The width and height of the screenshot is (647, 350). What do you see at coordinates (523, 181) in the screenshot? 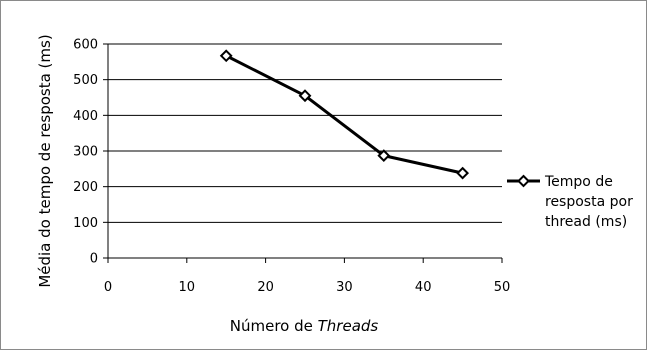
I see `legend-marker` at bounding box center [523, 181].